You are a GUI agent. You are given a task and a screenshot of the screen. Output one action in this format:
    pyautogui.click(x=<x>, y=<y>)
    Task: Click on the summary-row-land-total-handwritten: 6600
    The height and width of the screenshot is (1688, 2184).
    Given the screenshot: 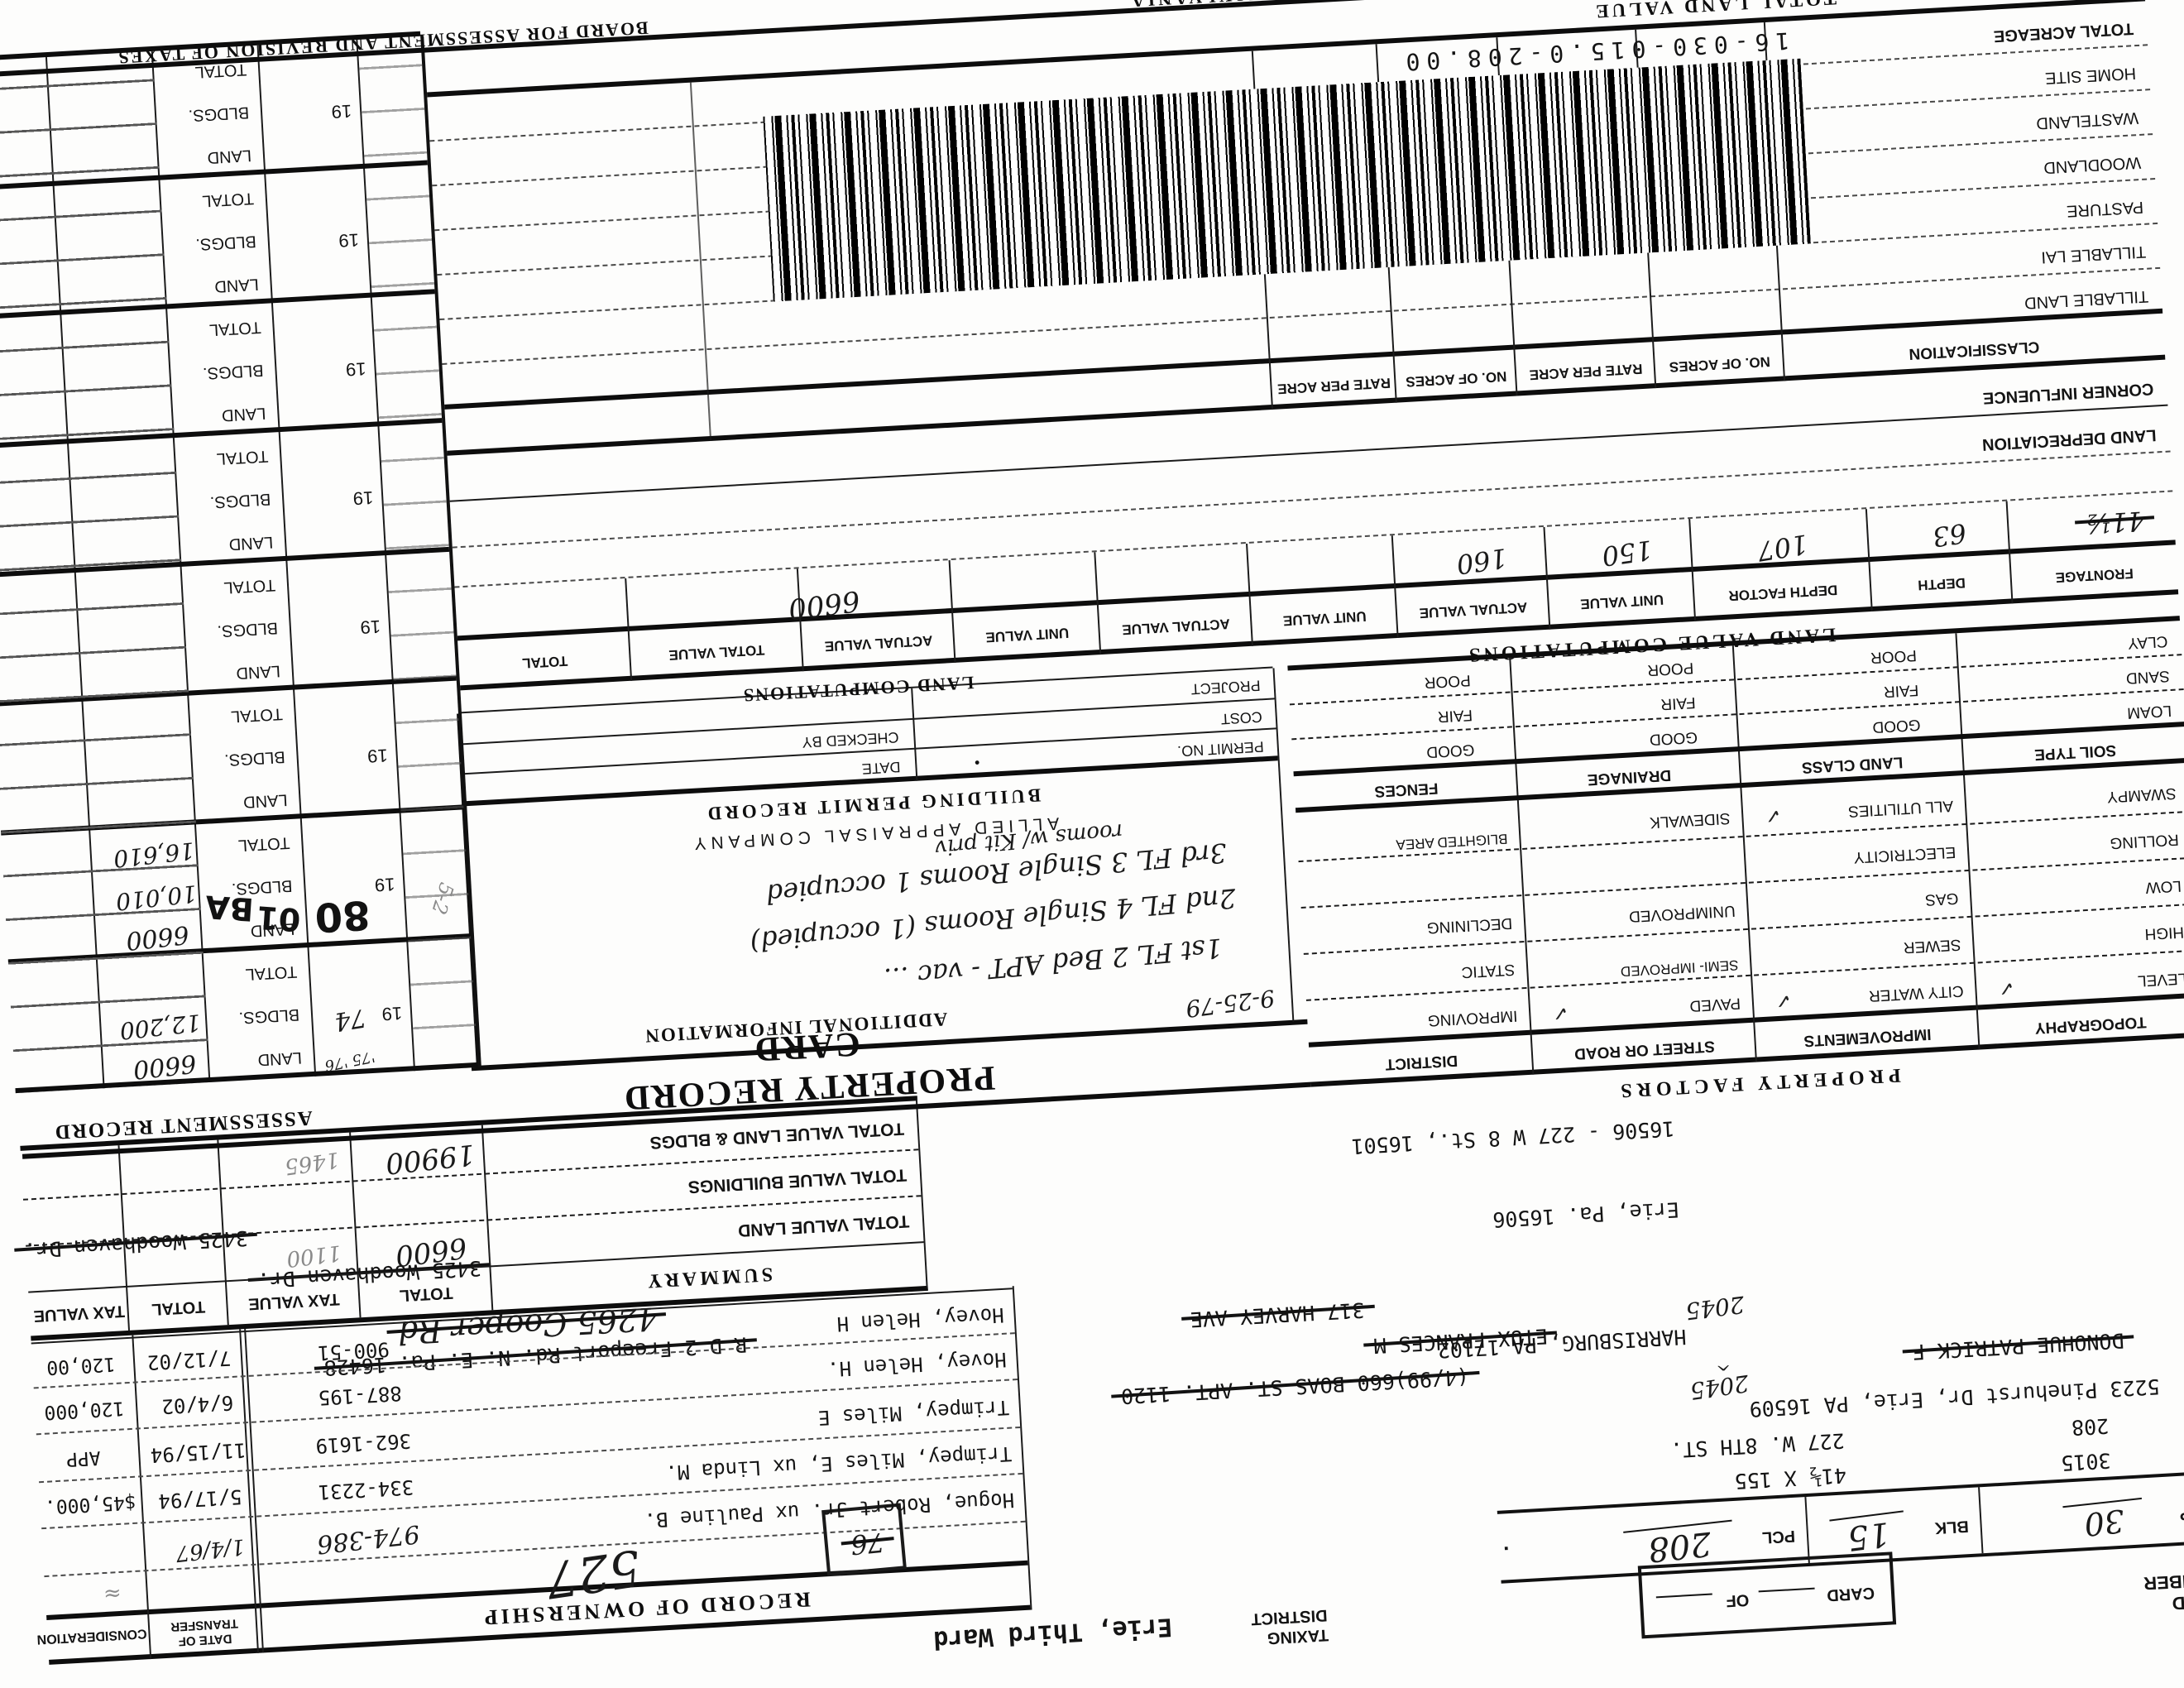 What is the action you would take?
    pyautogui.click(x=431, y=1251)
    